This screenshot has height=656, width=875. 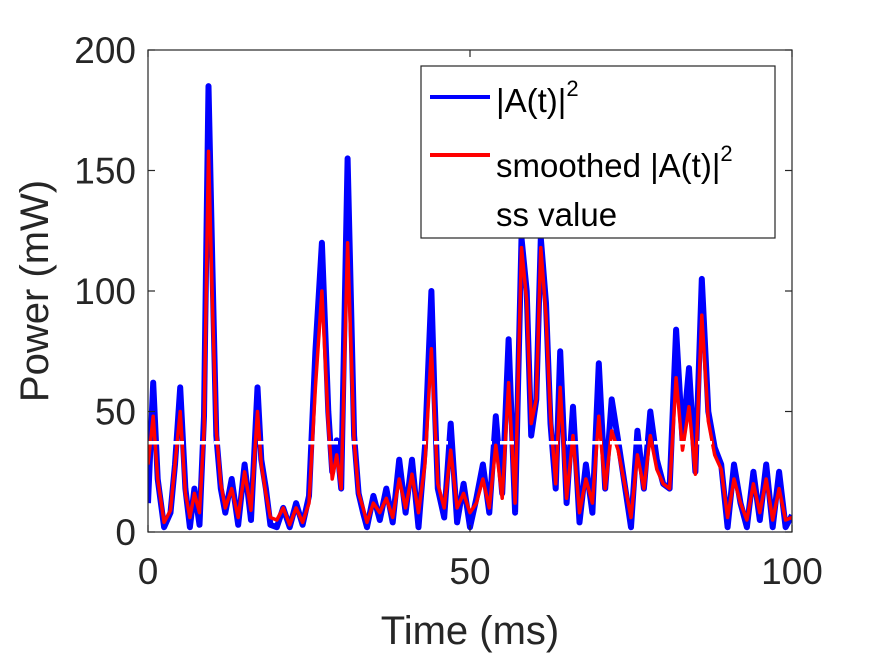 What do you see at coordinates (470, 631) in the screenshot?
I see `x-axis-label: Time (ms)` at bounding box center [470, 631].